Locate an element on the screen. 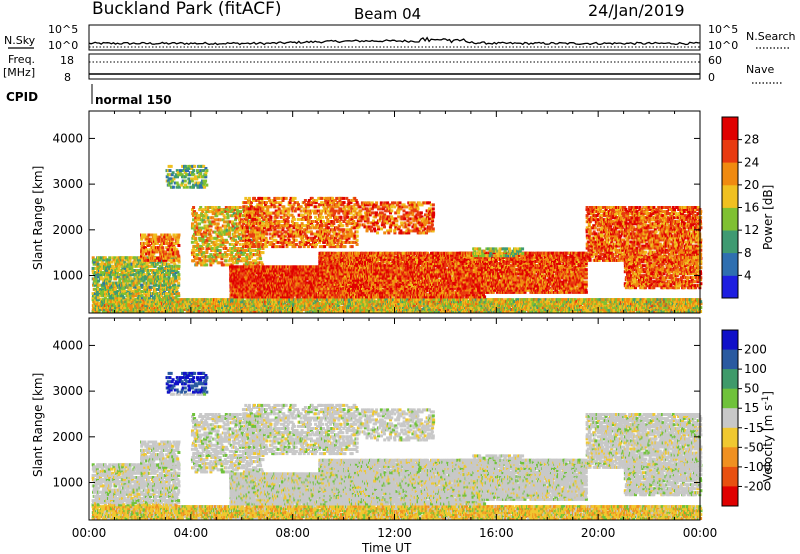 This screenshot has height=554, width=800. freq-tick-bottom: 8 is located at coordinates (67, 77).